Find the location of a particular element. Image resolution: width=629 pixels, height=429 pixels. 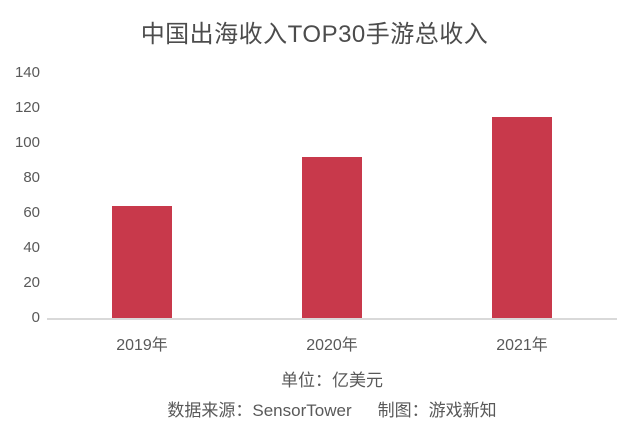

y-tick-label: 140 is located at coordinates (27, 72).